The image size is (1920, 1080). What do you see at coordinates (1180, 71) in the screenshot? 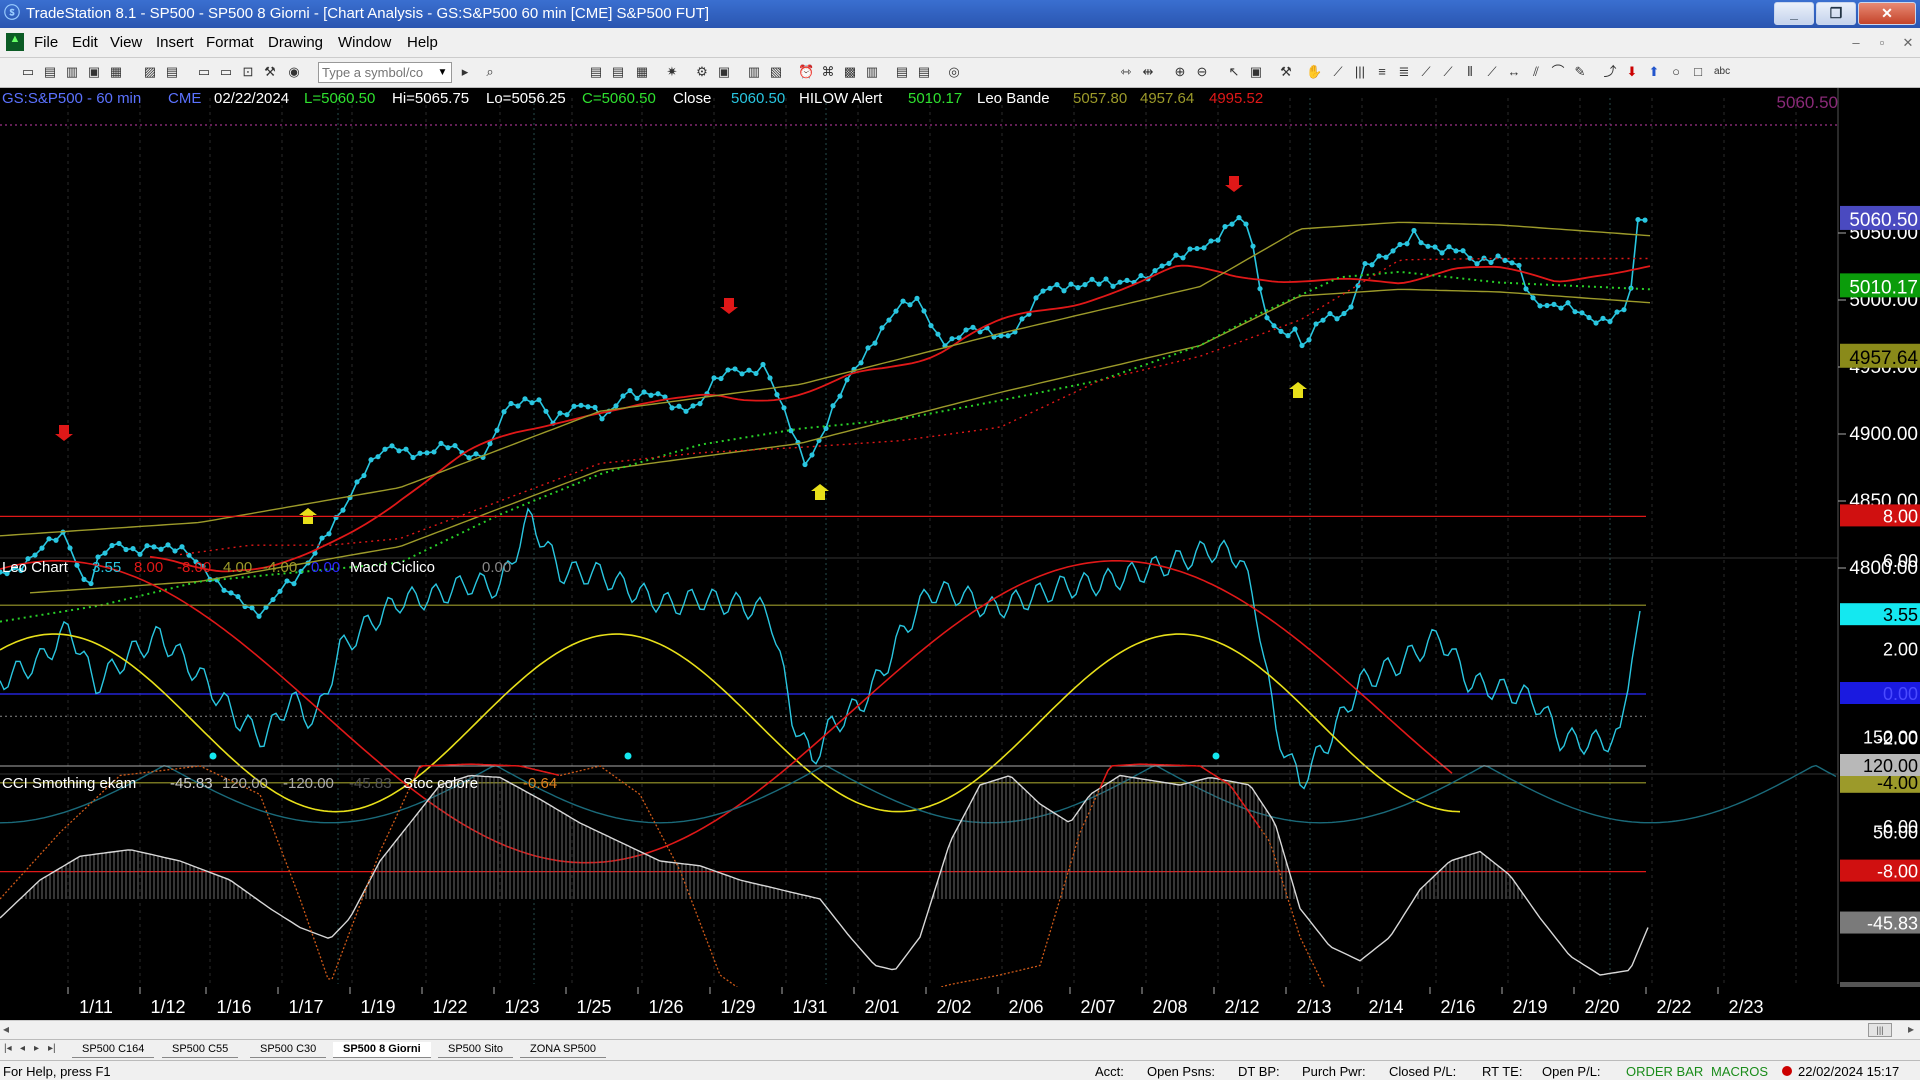
I see `zoom-in-icon: ⊕` at bounding box center [1180, 71].